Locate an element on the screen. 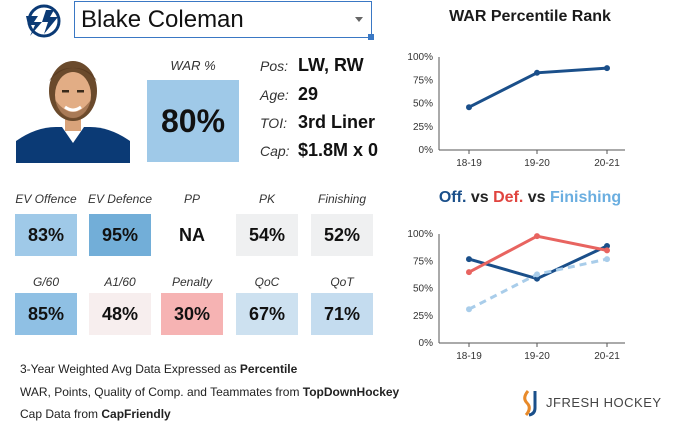  ev-offence-label: EV Offence is located at coordinates (46, 199).